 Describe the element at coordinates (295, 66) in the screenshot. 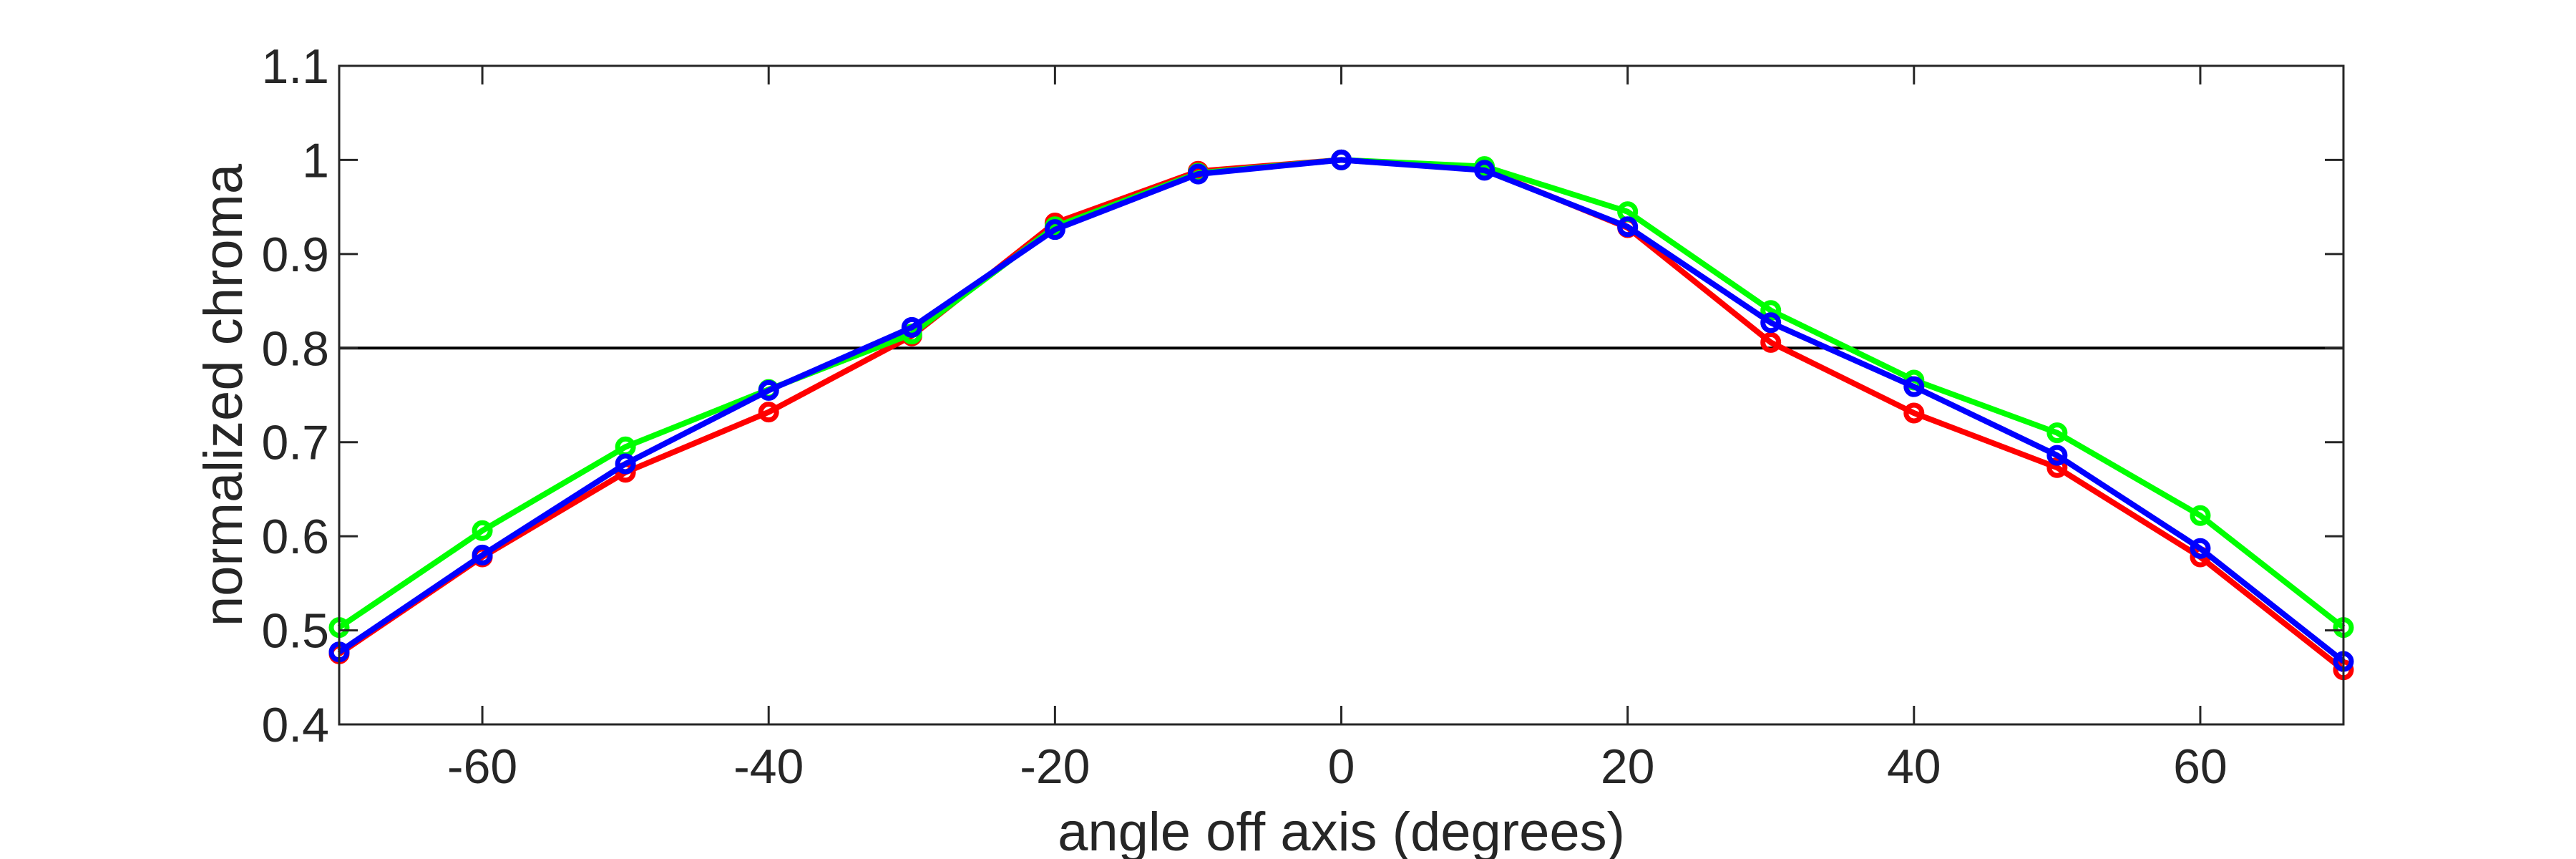

I see `y-tick-label: 1.1` at that location.